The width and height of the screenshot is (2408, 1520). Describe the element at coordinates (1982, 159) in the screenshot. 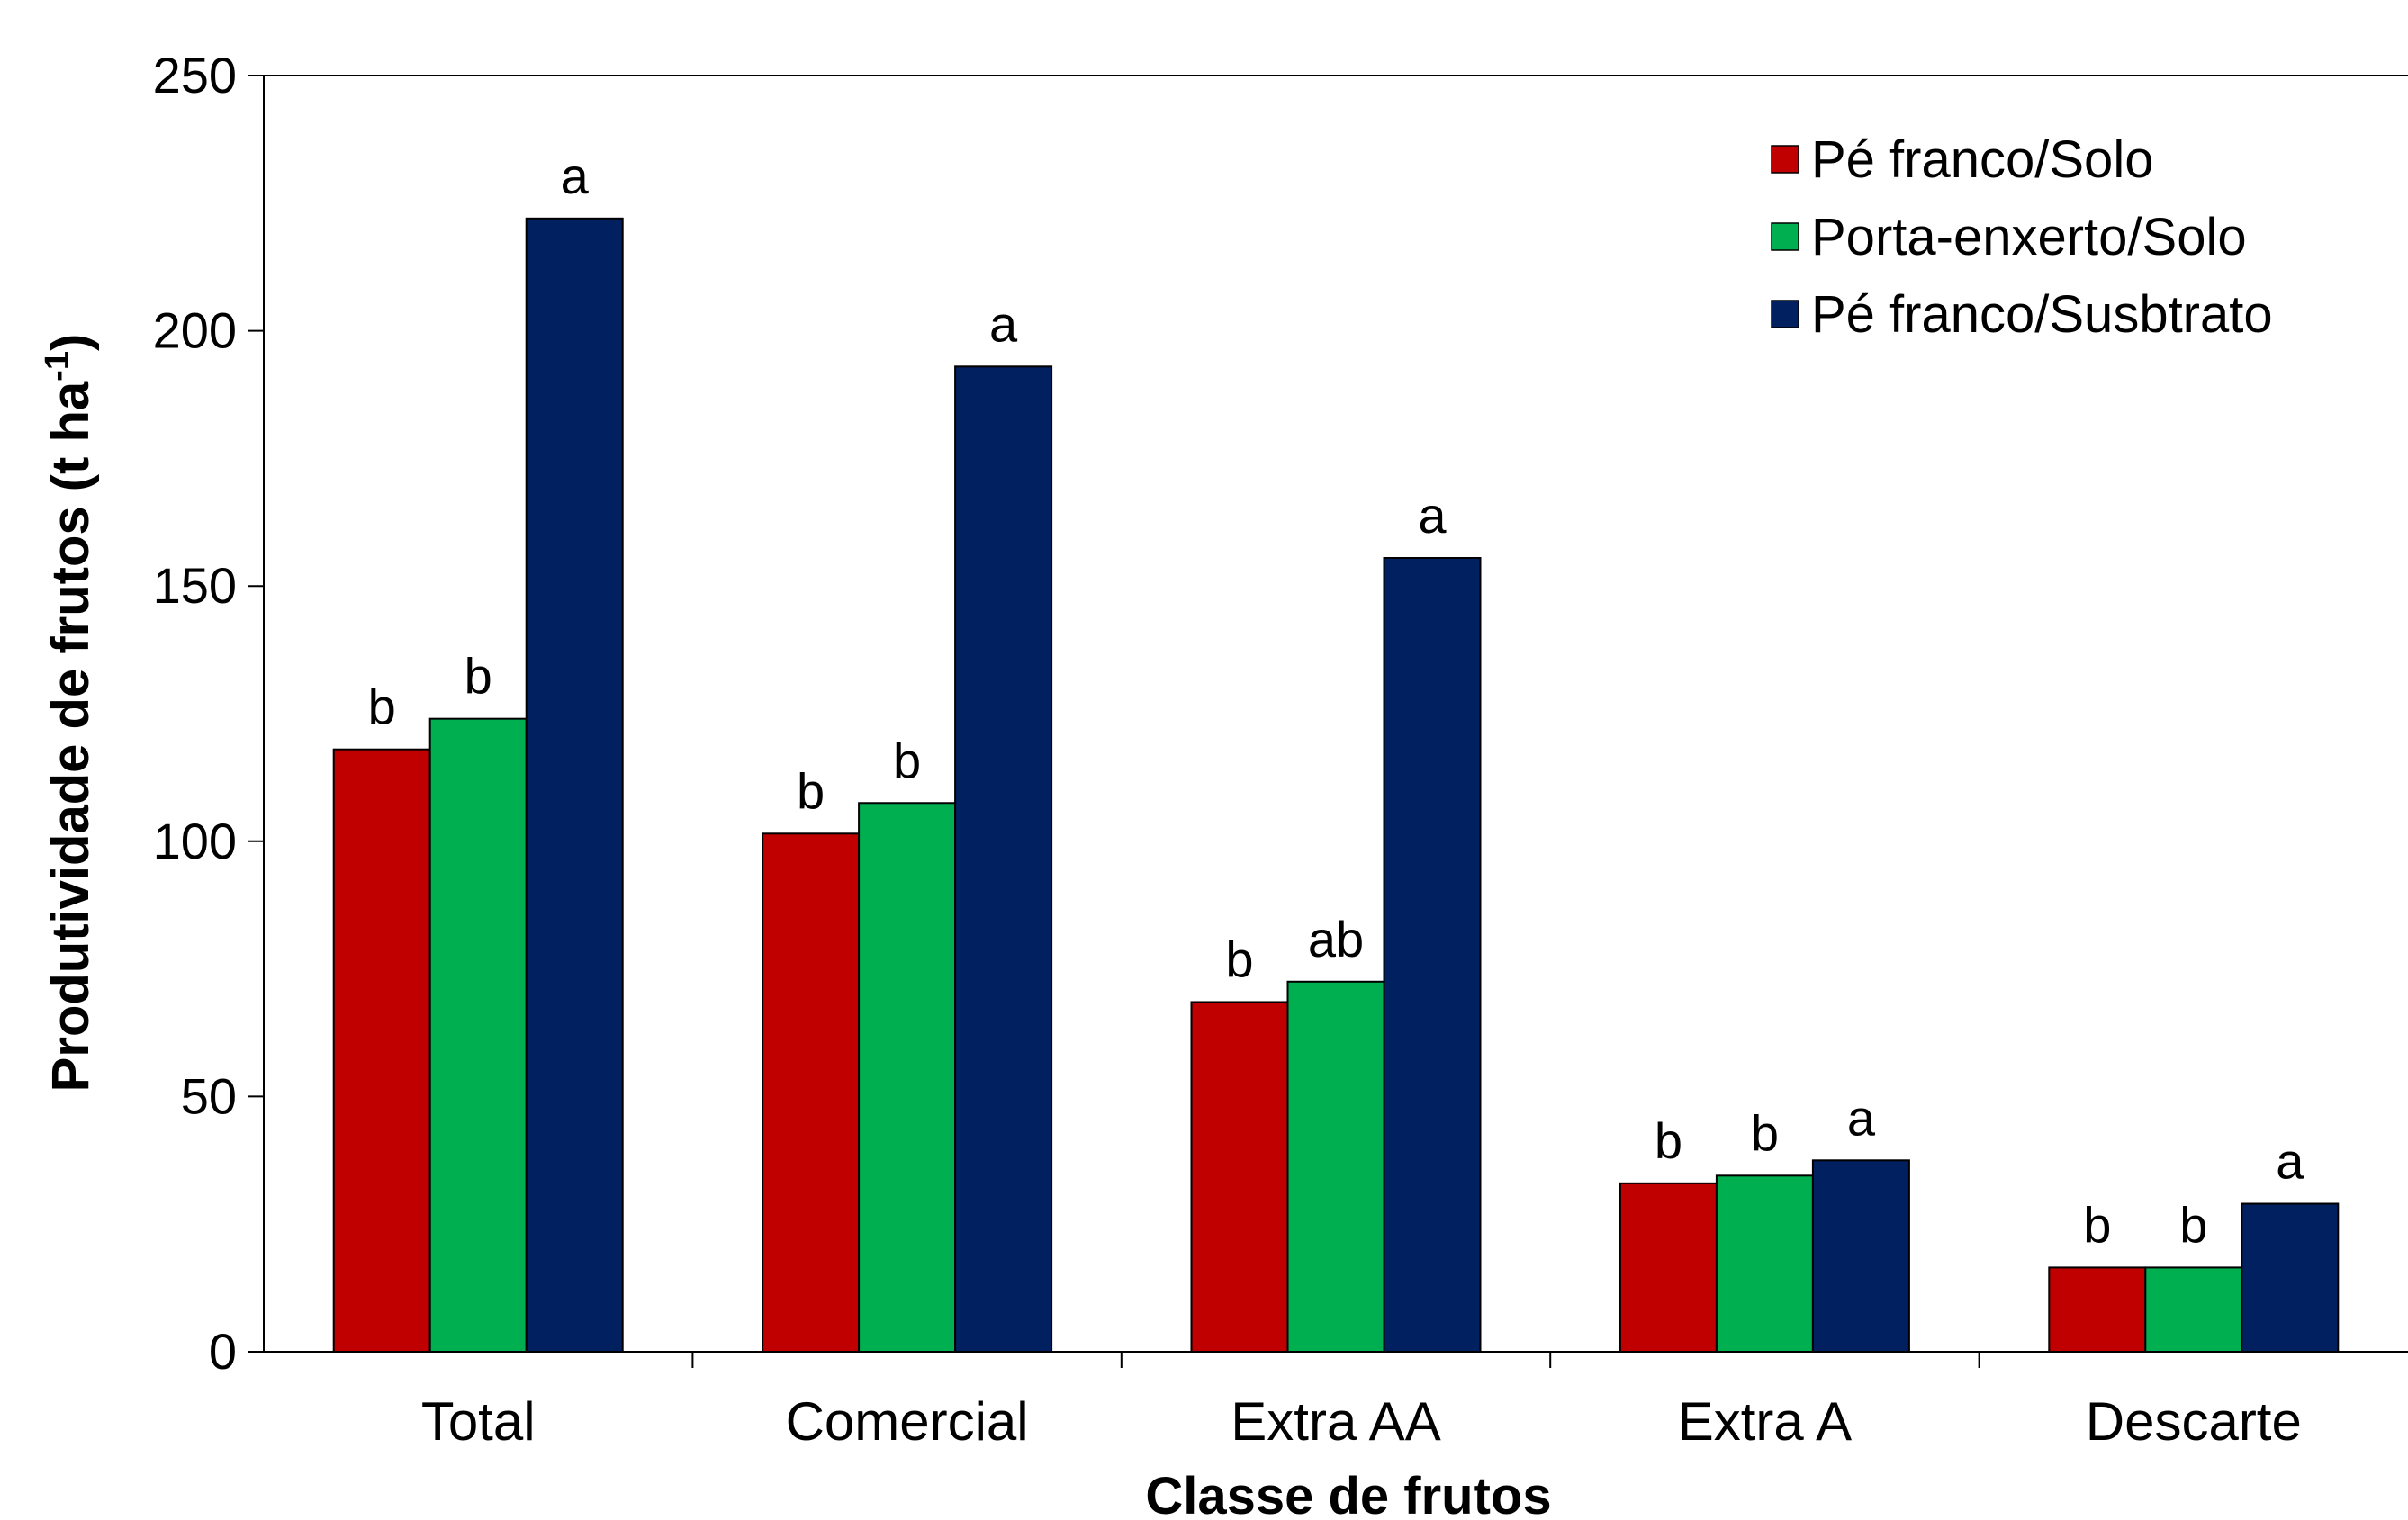

I see `legend-label: Pé franco/Solo` at that location.